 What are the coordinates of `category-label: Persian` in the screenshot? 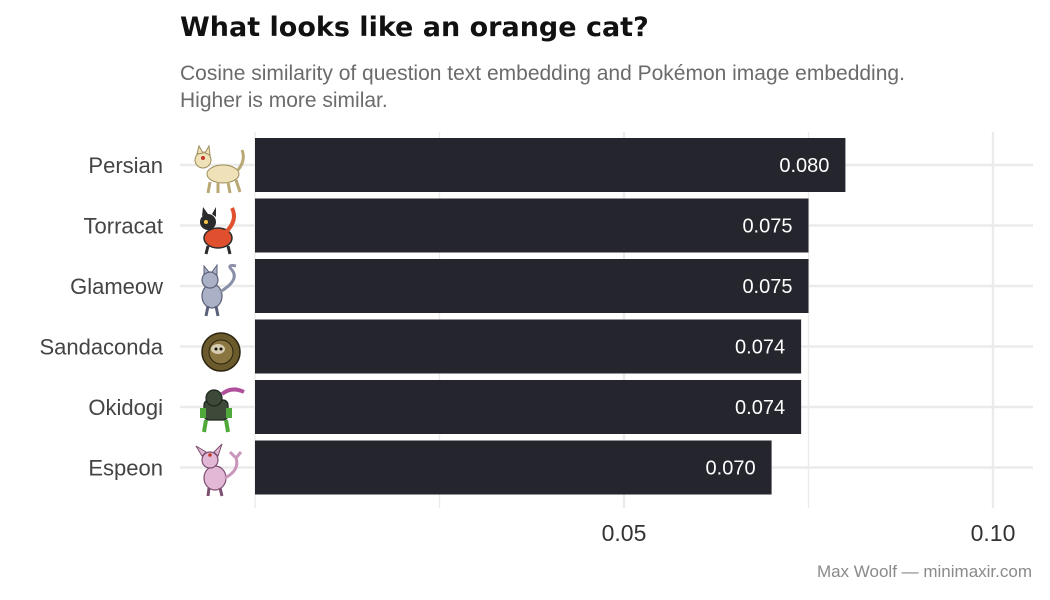 It's located at (125, 165).